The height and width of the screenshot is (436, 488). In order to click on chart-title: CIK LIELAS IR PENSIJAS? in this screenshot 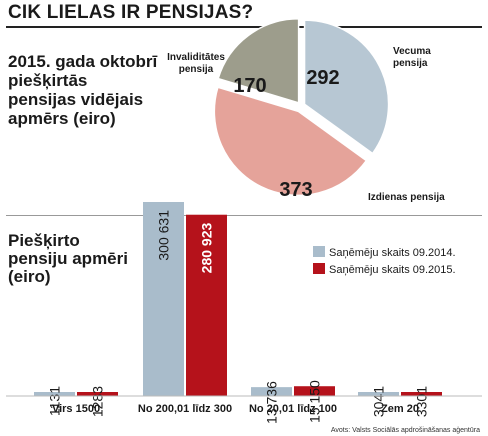, I will do `click(131, 12)`.